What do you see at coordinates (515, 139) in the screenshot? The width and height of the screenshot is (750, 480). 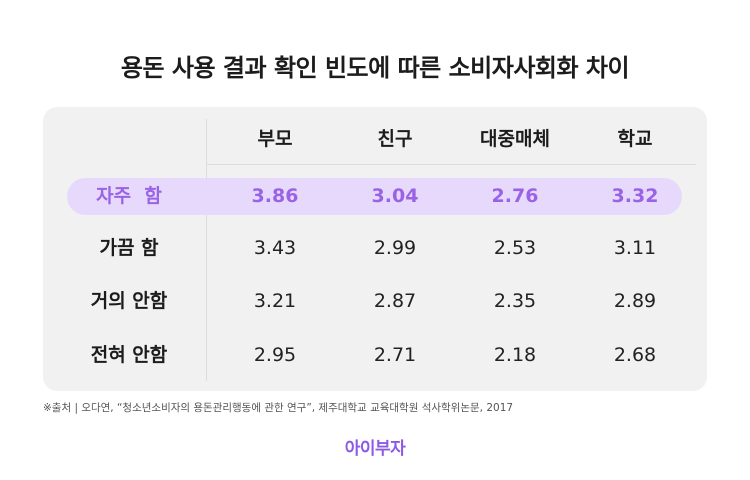 I see `column-header-media: 대중매체` at bounding box center [515, 139].